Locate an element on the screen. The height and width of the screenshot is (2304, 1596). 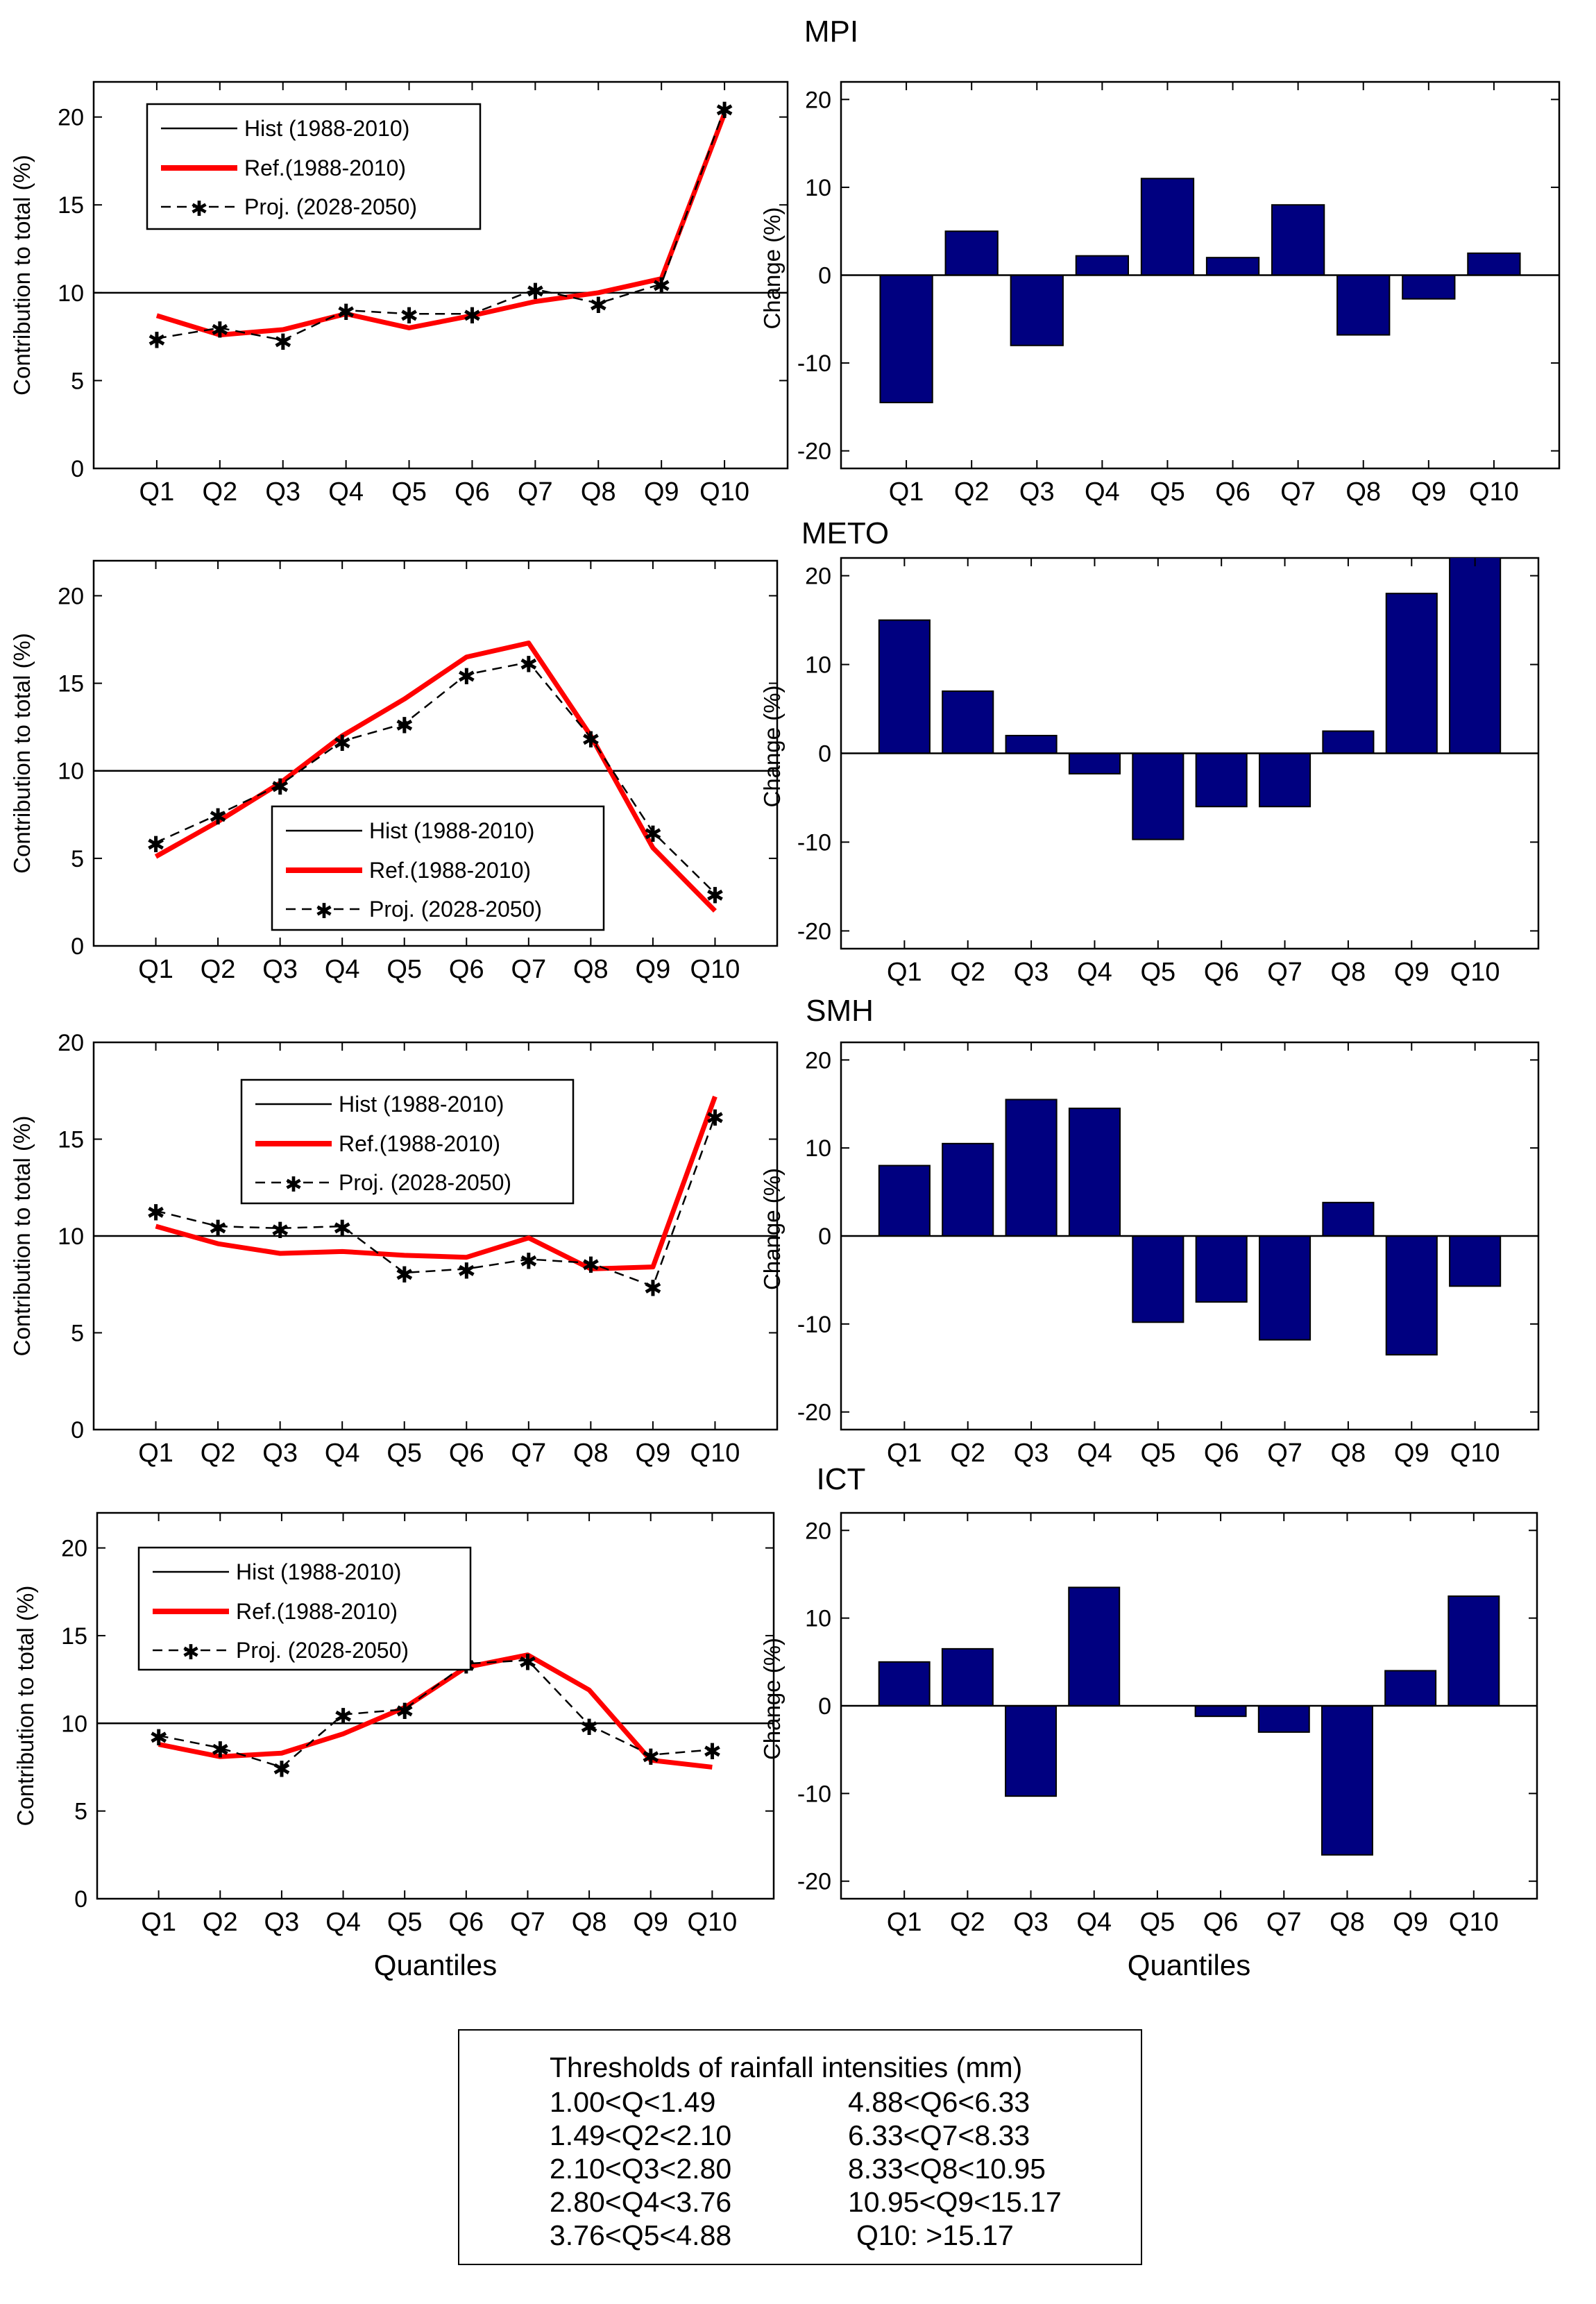
threshold-q6: 4.88<Q6<6.33 is located at coordinates (939, 2102).